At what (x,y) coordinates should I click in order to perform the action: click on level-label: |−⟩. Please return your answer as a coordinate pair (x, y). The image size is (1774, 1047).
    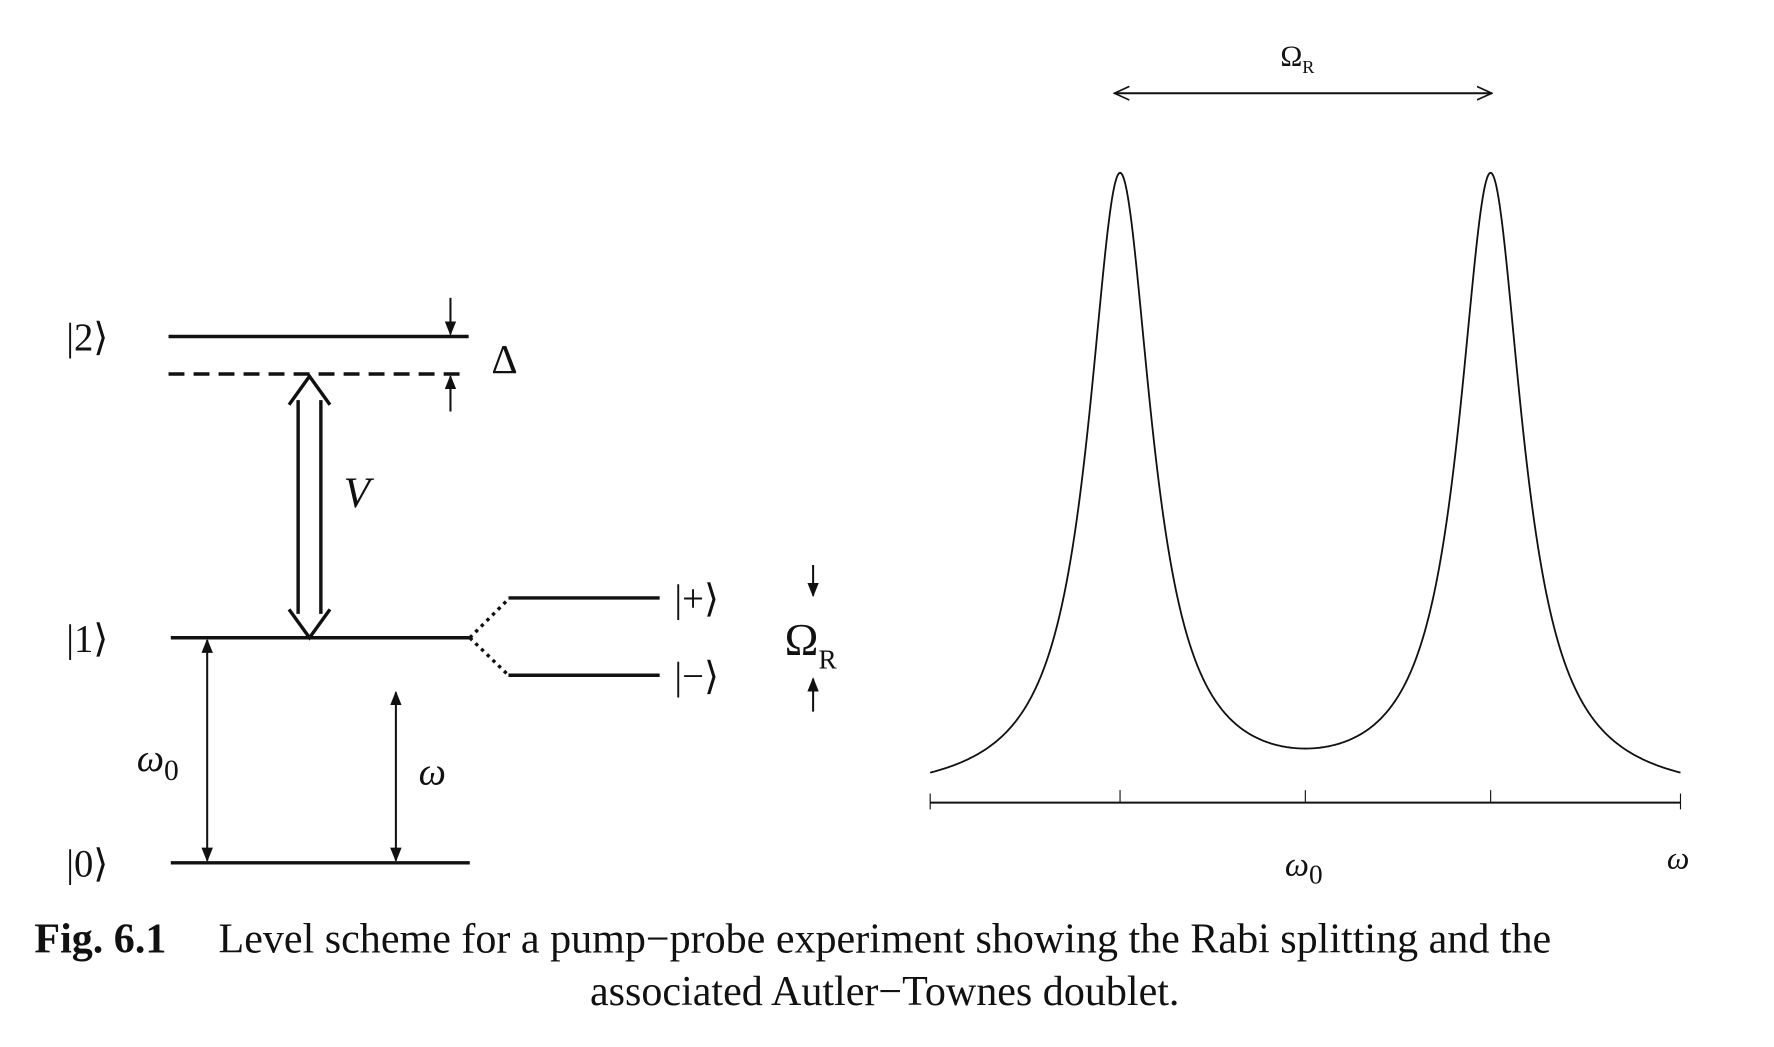
    Looking at the image, I should click on (696, 677).